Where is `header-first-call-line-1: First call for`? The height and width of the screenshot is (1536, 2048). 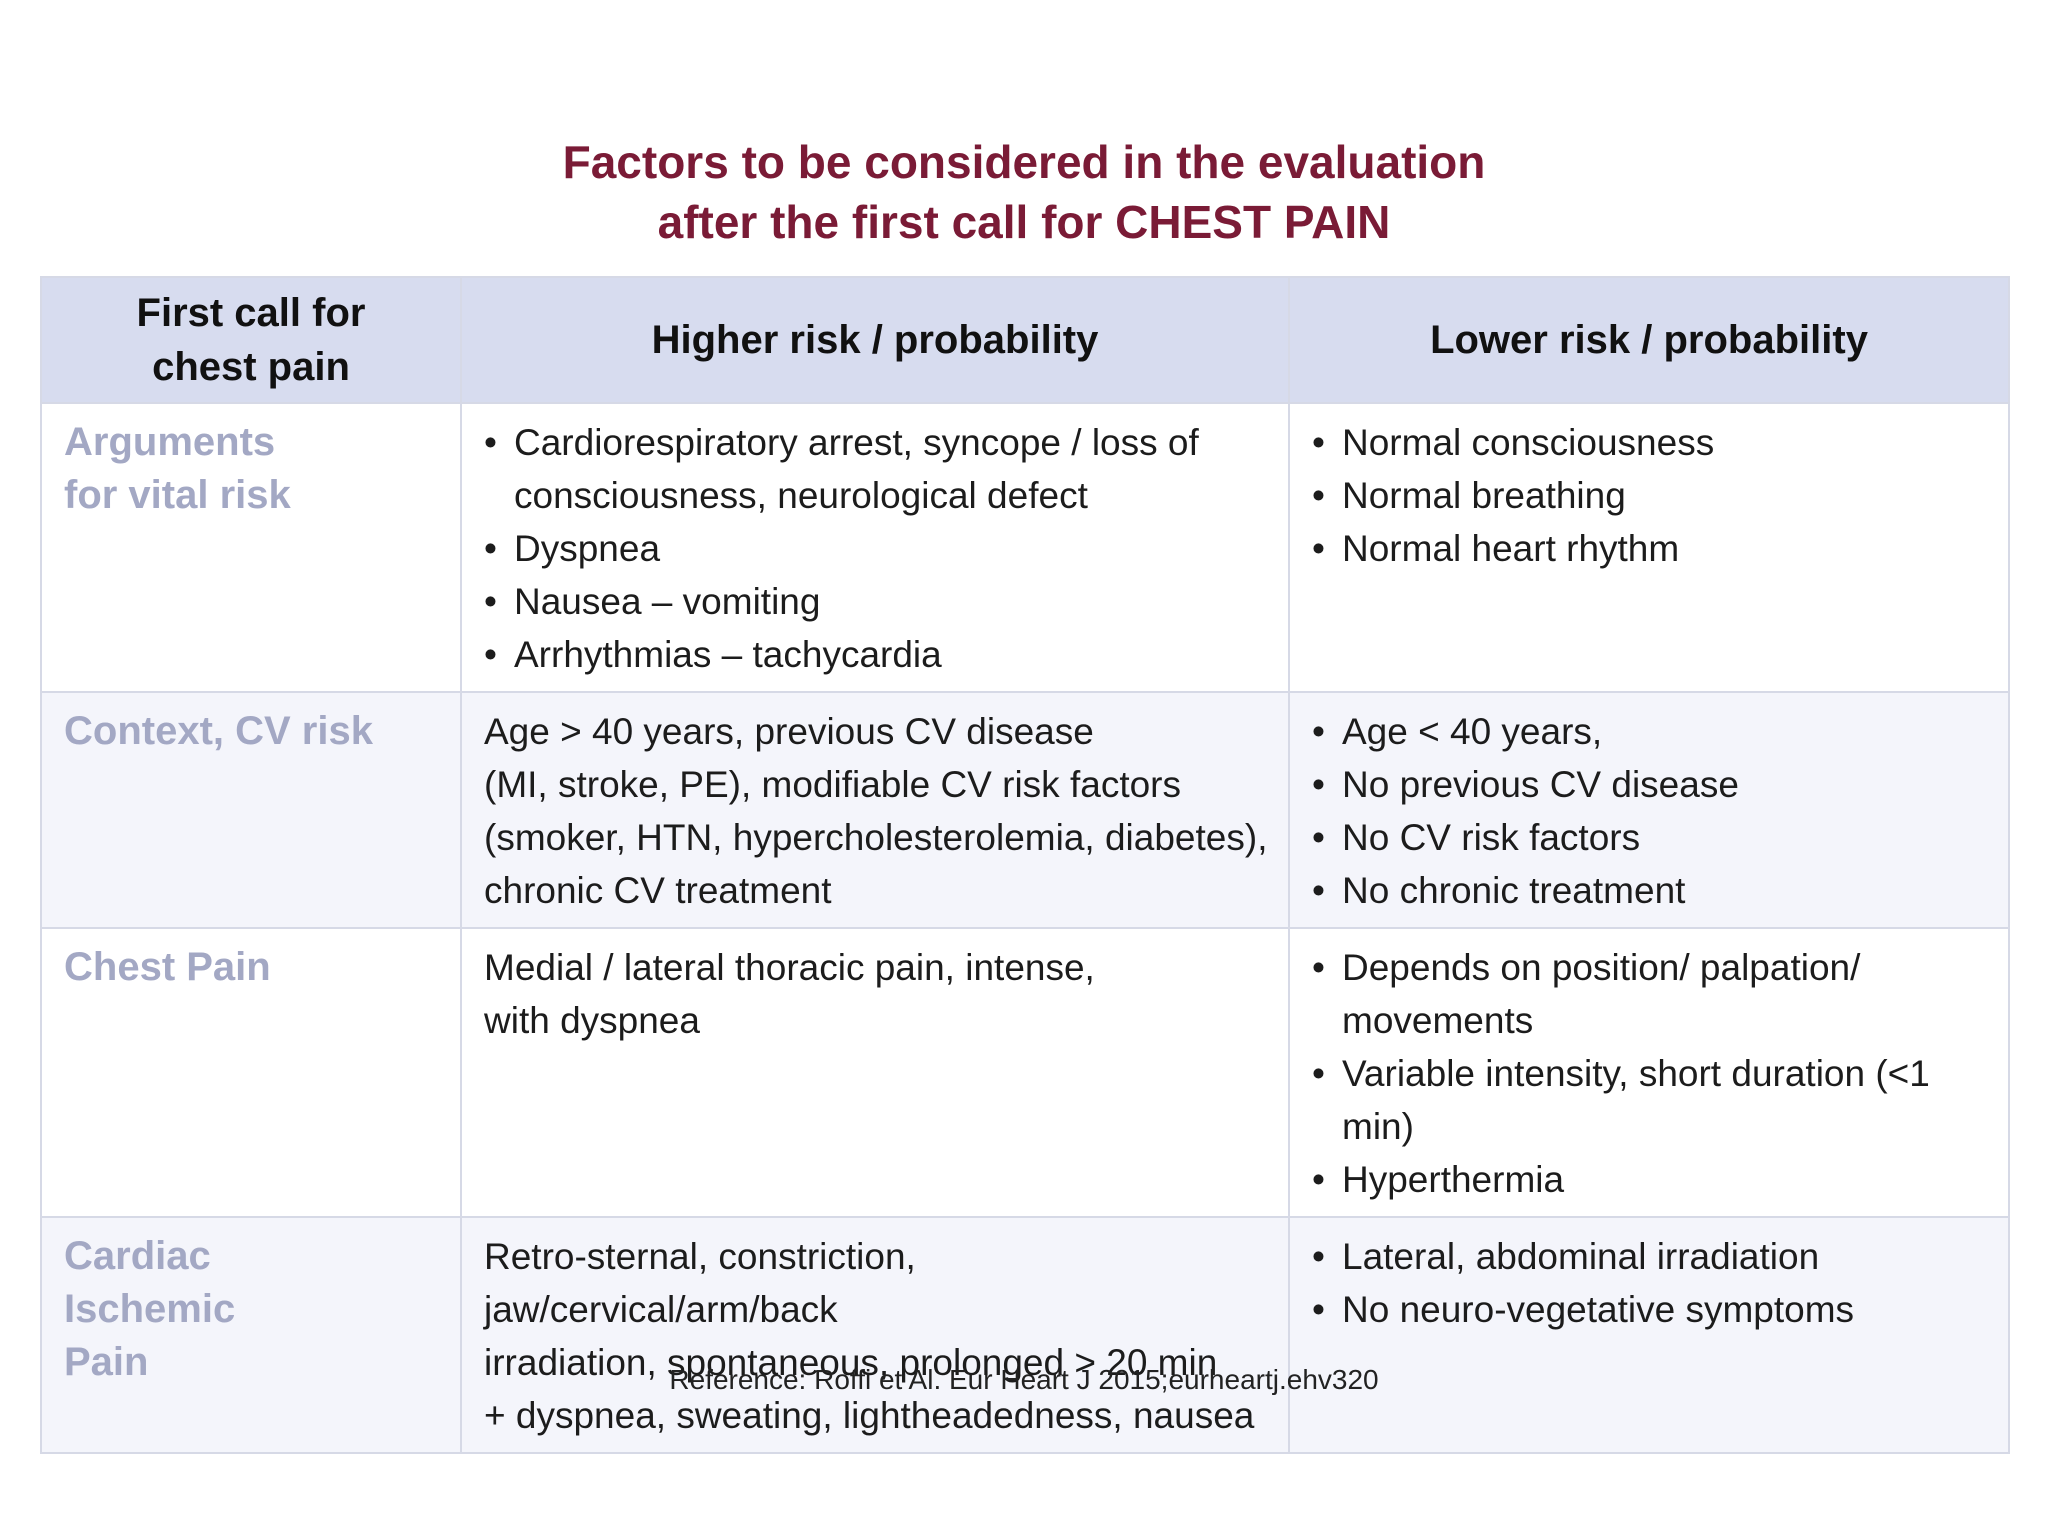 header-first-call-line-1: First call for is located at coordinates (251, 313).